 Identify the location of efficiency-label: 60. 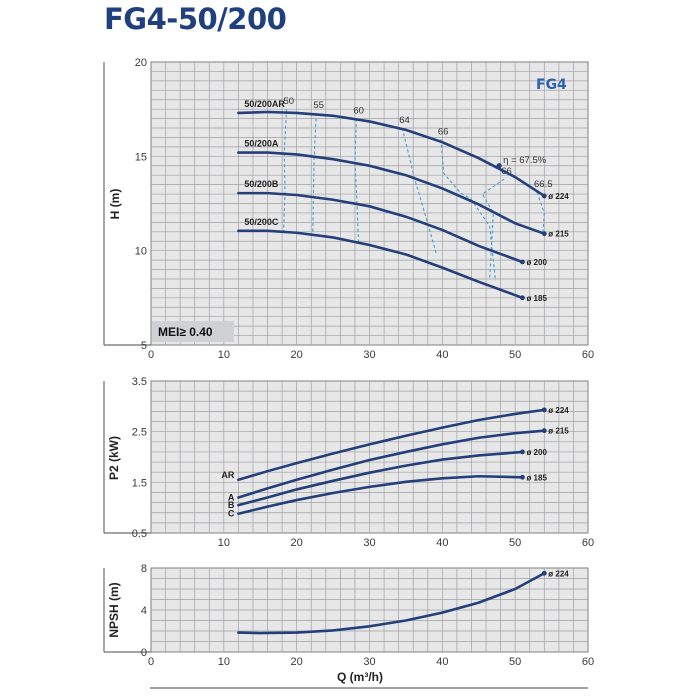
(358, 111).